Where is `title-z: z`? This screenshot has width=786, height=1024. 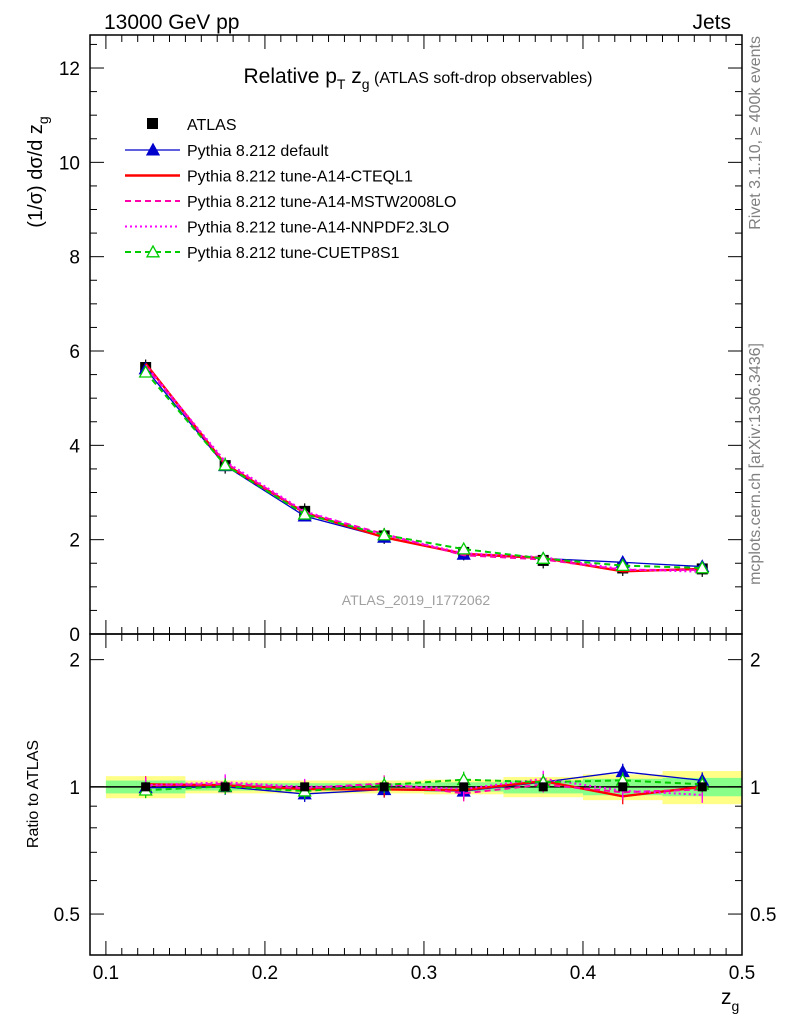
title-z: z is located at coordinates (353, 76).